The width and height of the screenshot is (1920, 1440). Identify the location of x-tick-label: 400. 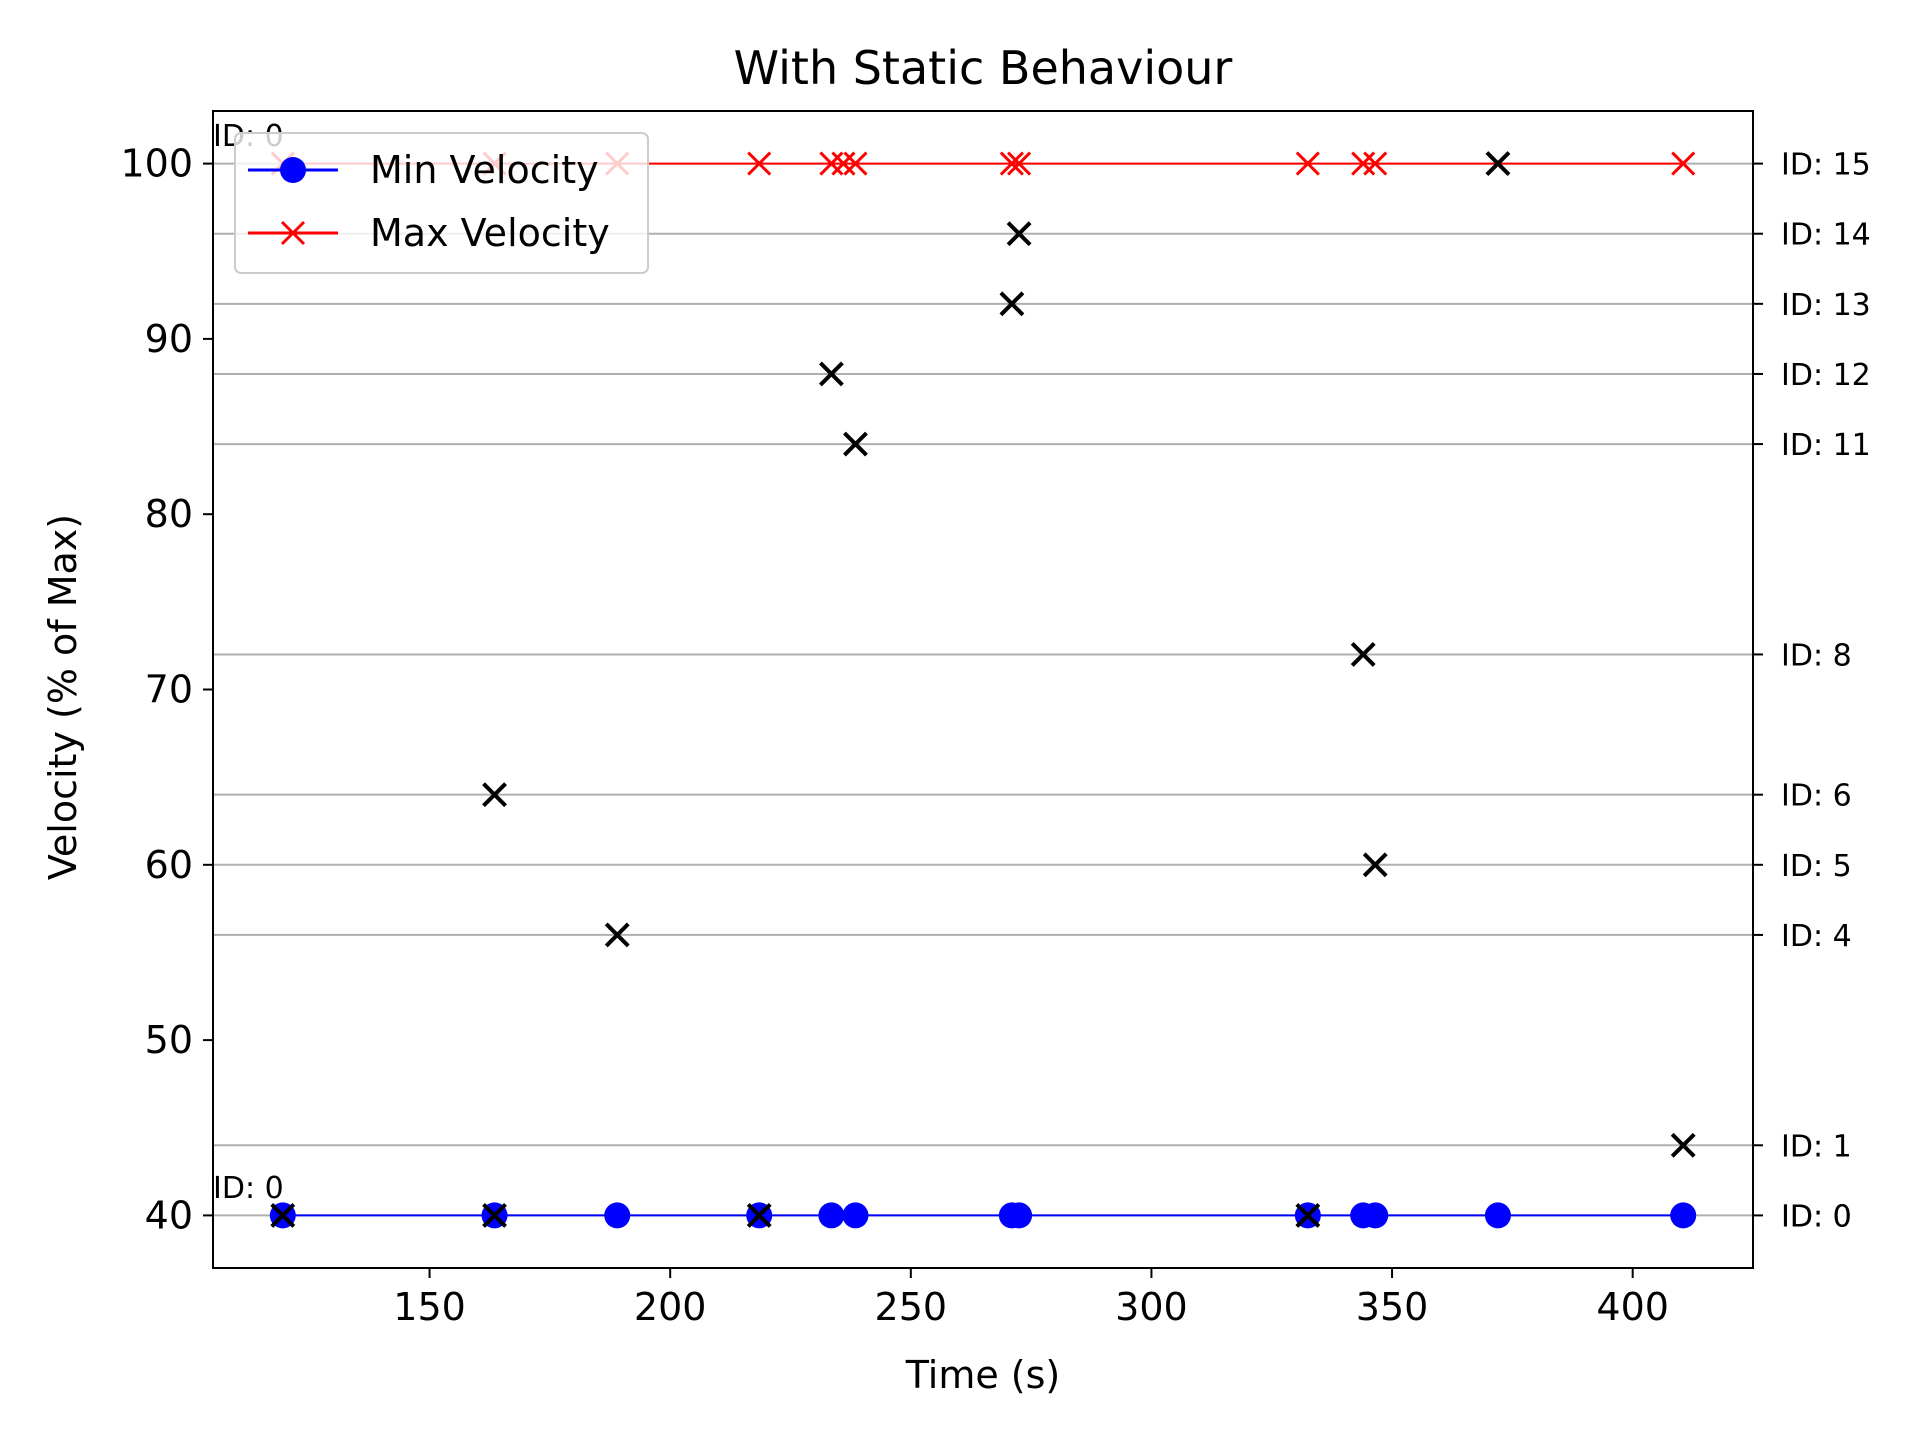
(1632, 1307).